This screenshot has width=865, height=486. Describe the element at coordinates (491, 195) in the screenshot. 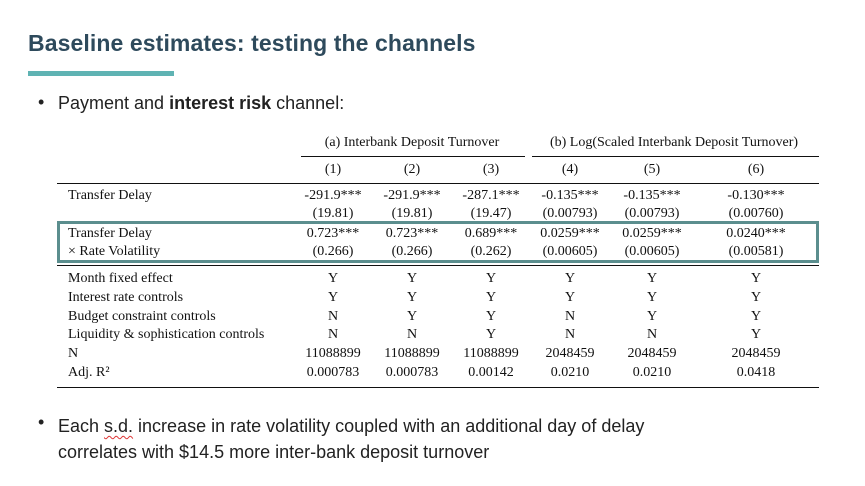

I see `coef-value: -287.1***` at that location.